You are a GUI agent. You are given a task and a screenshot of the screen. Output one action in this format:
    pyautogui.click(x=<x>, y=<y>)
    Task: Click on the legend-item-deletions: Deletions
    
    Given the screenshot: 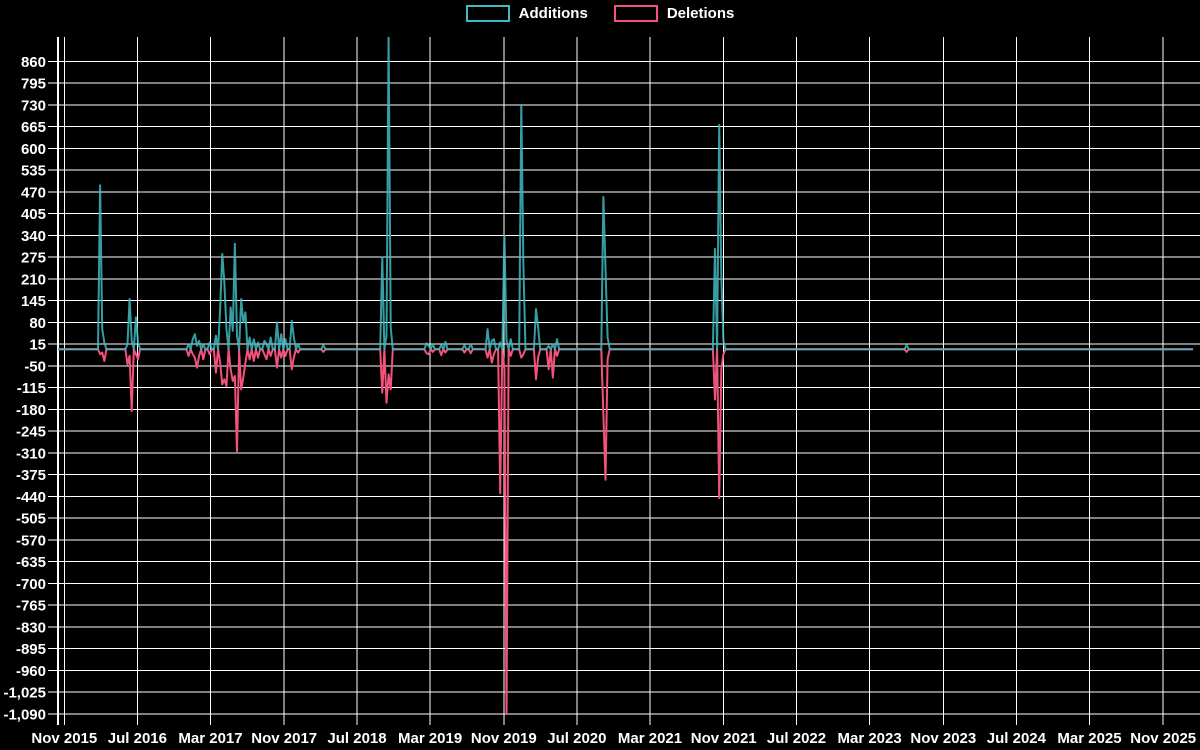 What is the action you would take?
    pyautogui.click(x=674, y=13)
    